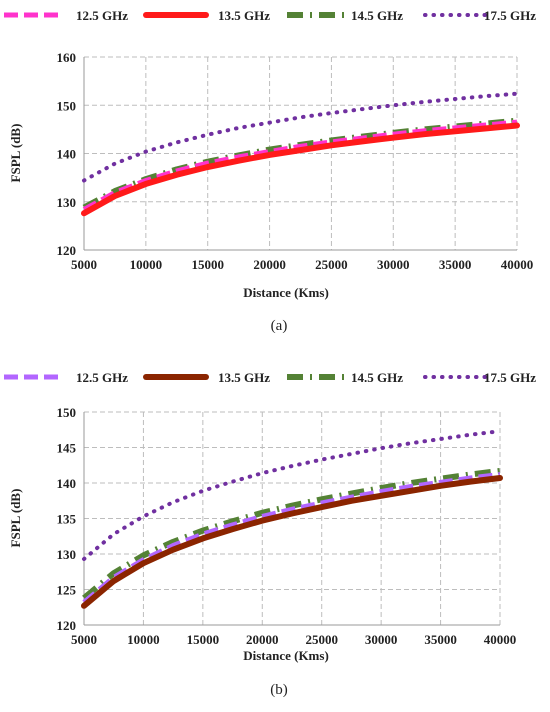 The height and width of the screenshot is (712, 550). I want to click on y-tick-label: 160, so click(67, 57).